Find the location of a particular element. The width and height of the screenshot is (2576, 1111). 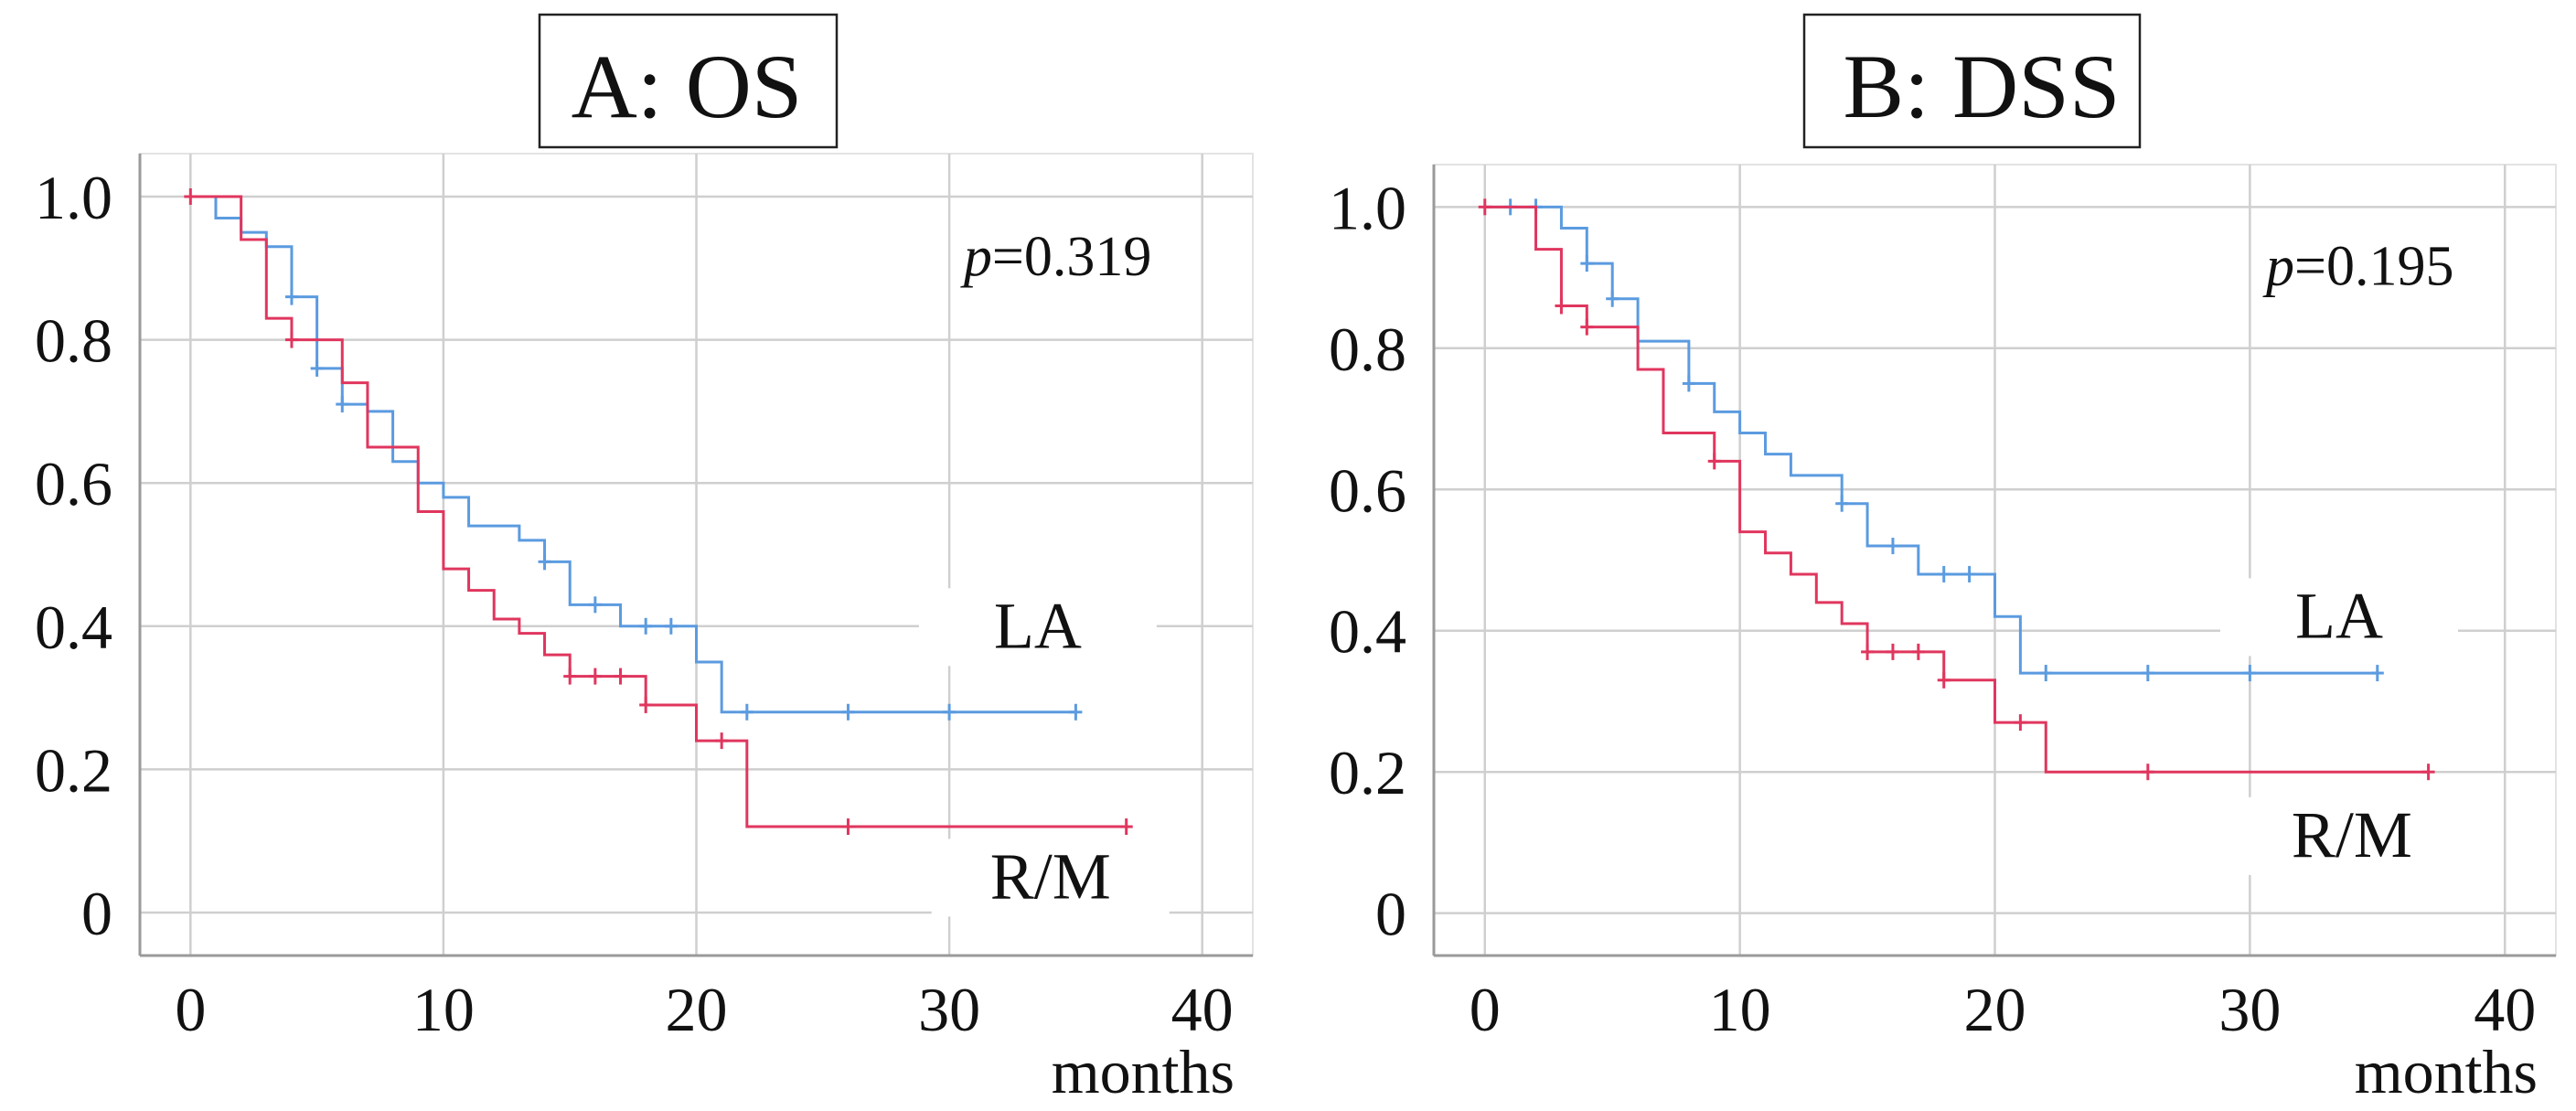

chart-title: B: DSS is located at coordinates (1982, 86).